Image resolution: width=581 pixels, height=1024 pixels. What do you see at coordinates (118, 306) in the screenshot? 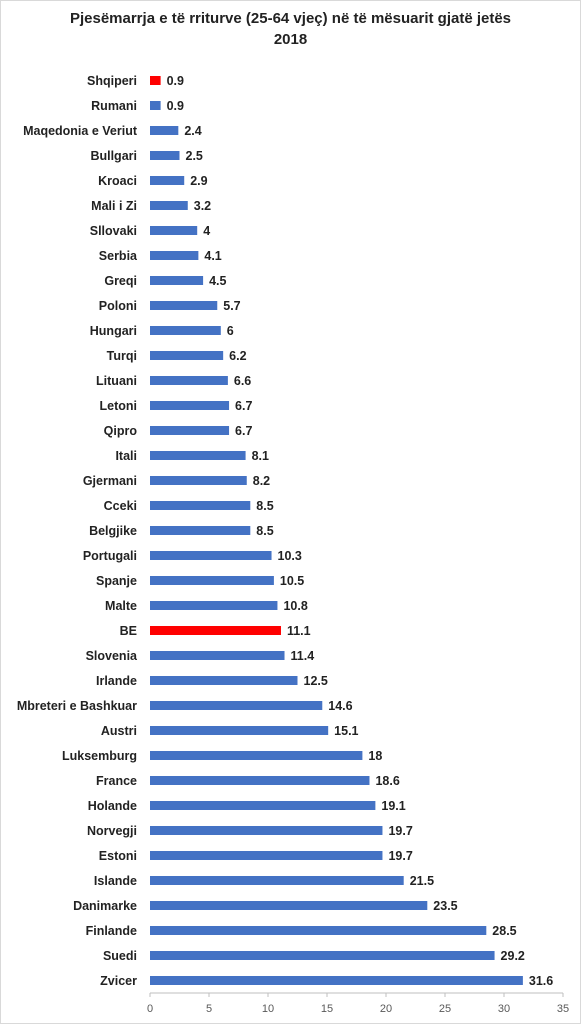
I see `category-label: Poloni` at bounding box center [118, 306].